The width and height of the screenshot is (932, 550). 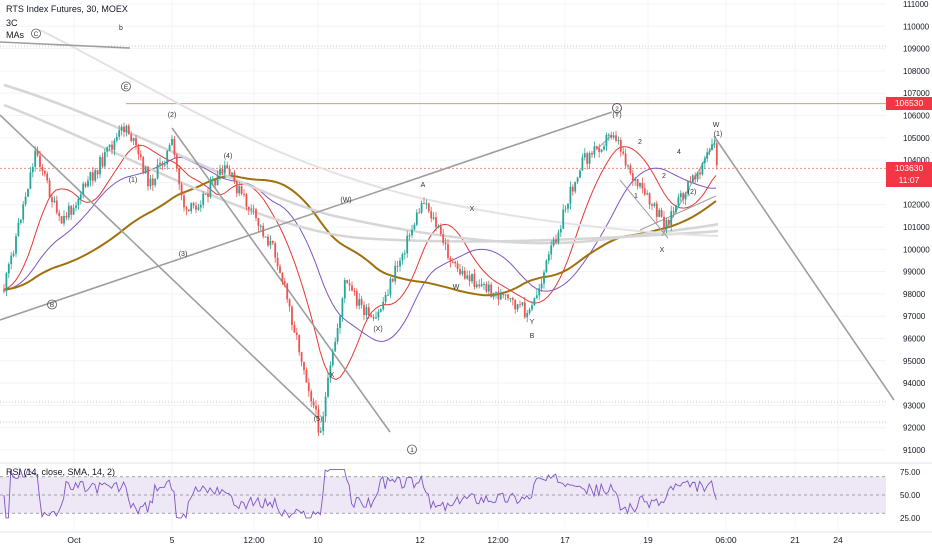 What do you see at coordinates (183, 254) in the screenshot?
I see `wave-label: (3)` at bounding box center [183, 254].